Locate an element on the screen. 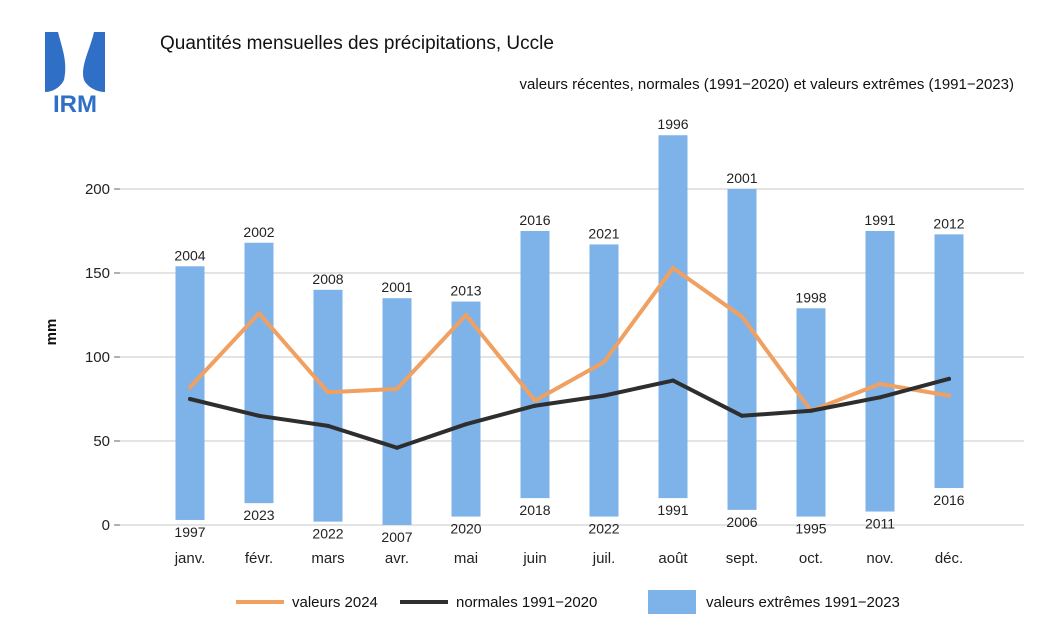 The image size is (1061, 633). y-axis-label: mm is located at coordinates (51, 332).